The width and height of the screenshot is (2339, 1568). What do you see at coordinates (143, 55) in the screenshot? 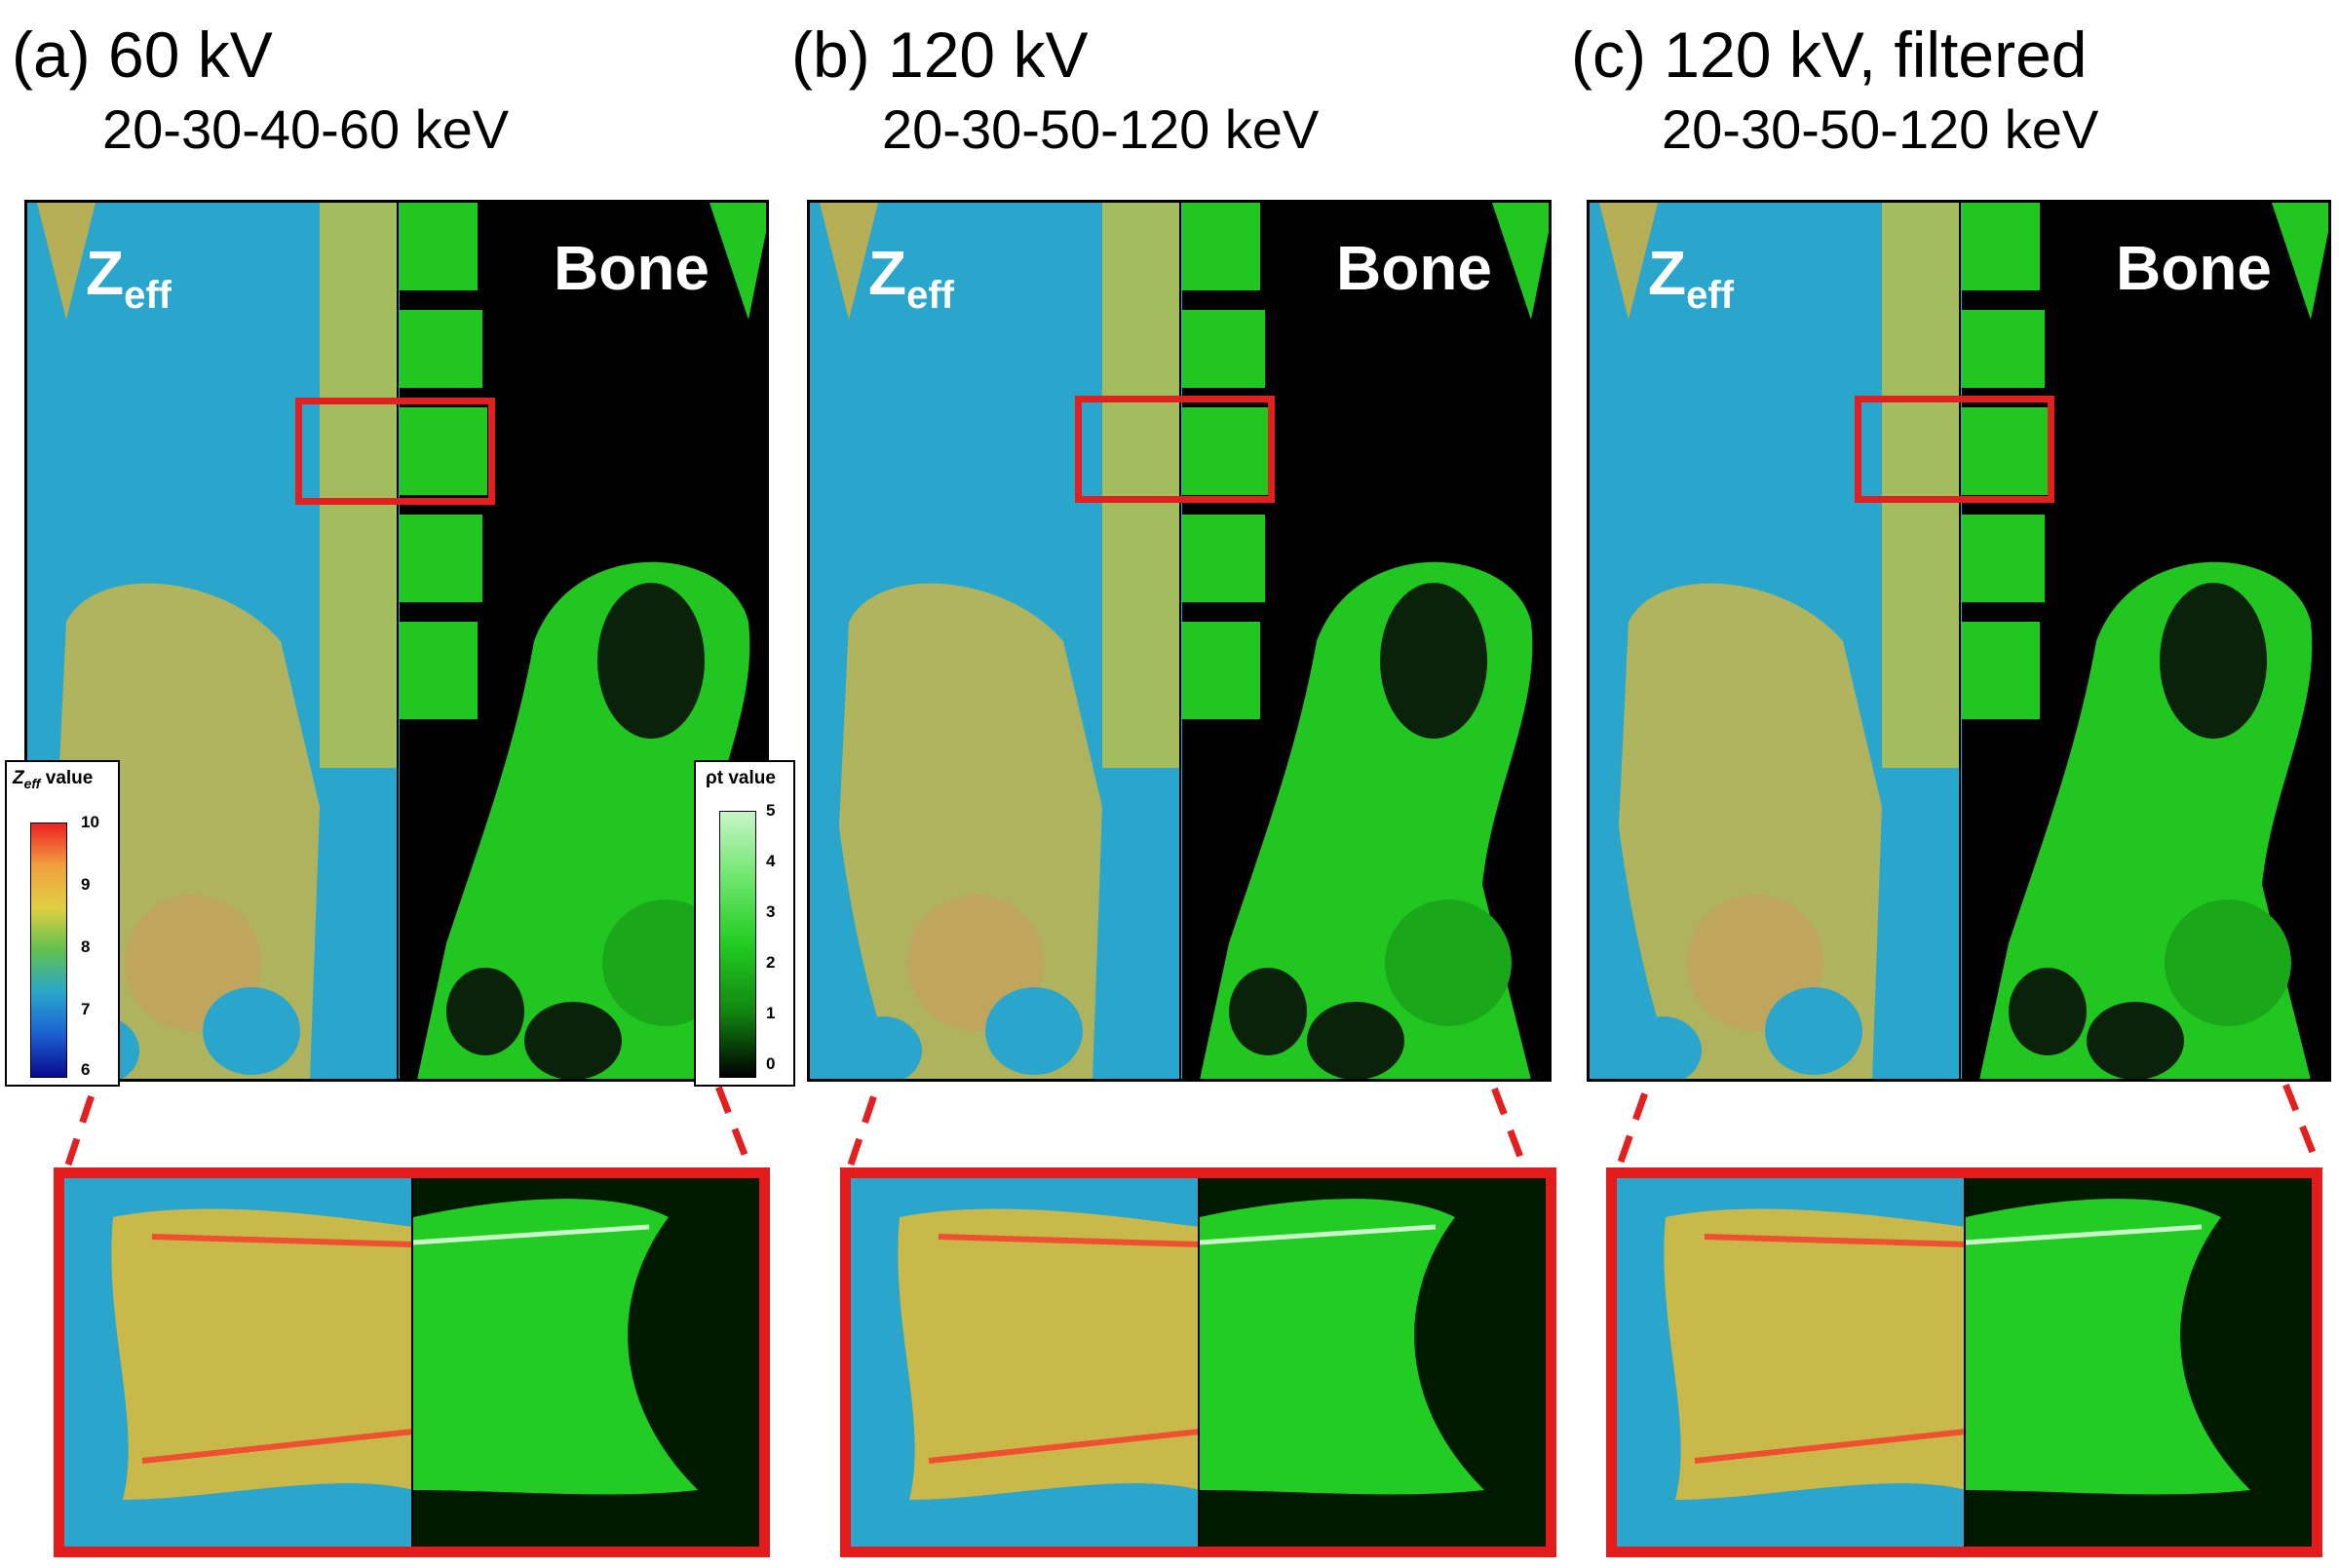
I see `panel-label: (a) 60 kV` at bounding box center [143, 55].